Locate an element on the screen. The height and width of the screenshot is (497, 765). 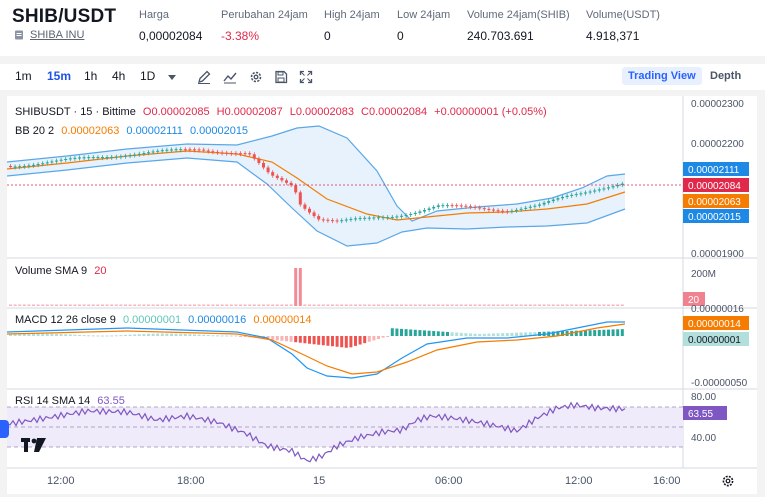
timeframe-4h: 4h is located at coordinates (119, 76).